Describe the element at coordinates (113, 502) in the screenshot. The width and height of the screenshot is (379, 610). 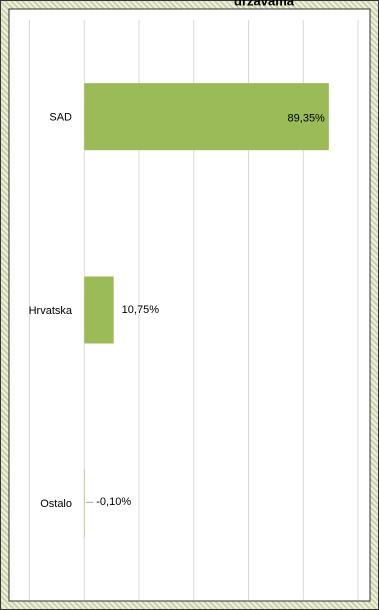
I see `value-label: -0,10%` at that location.